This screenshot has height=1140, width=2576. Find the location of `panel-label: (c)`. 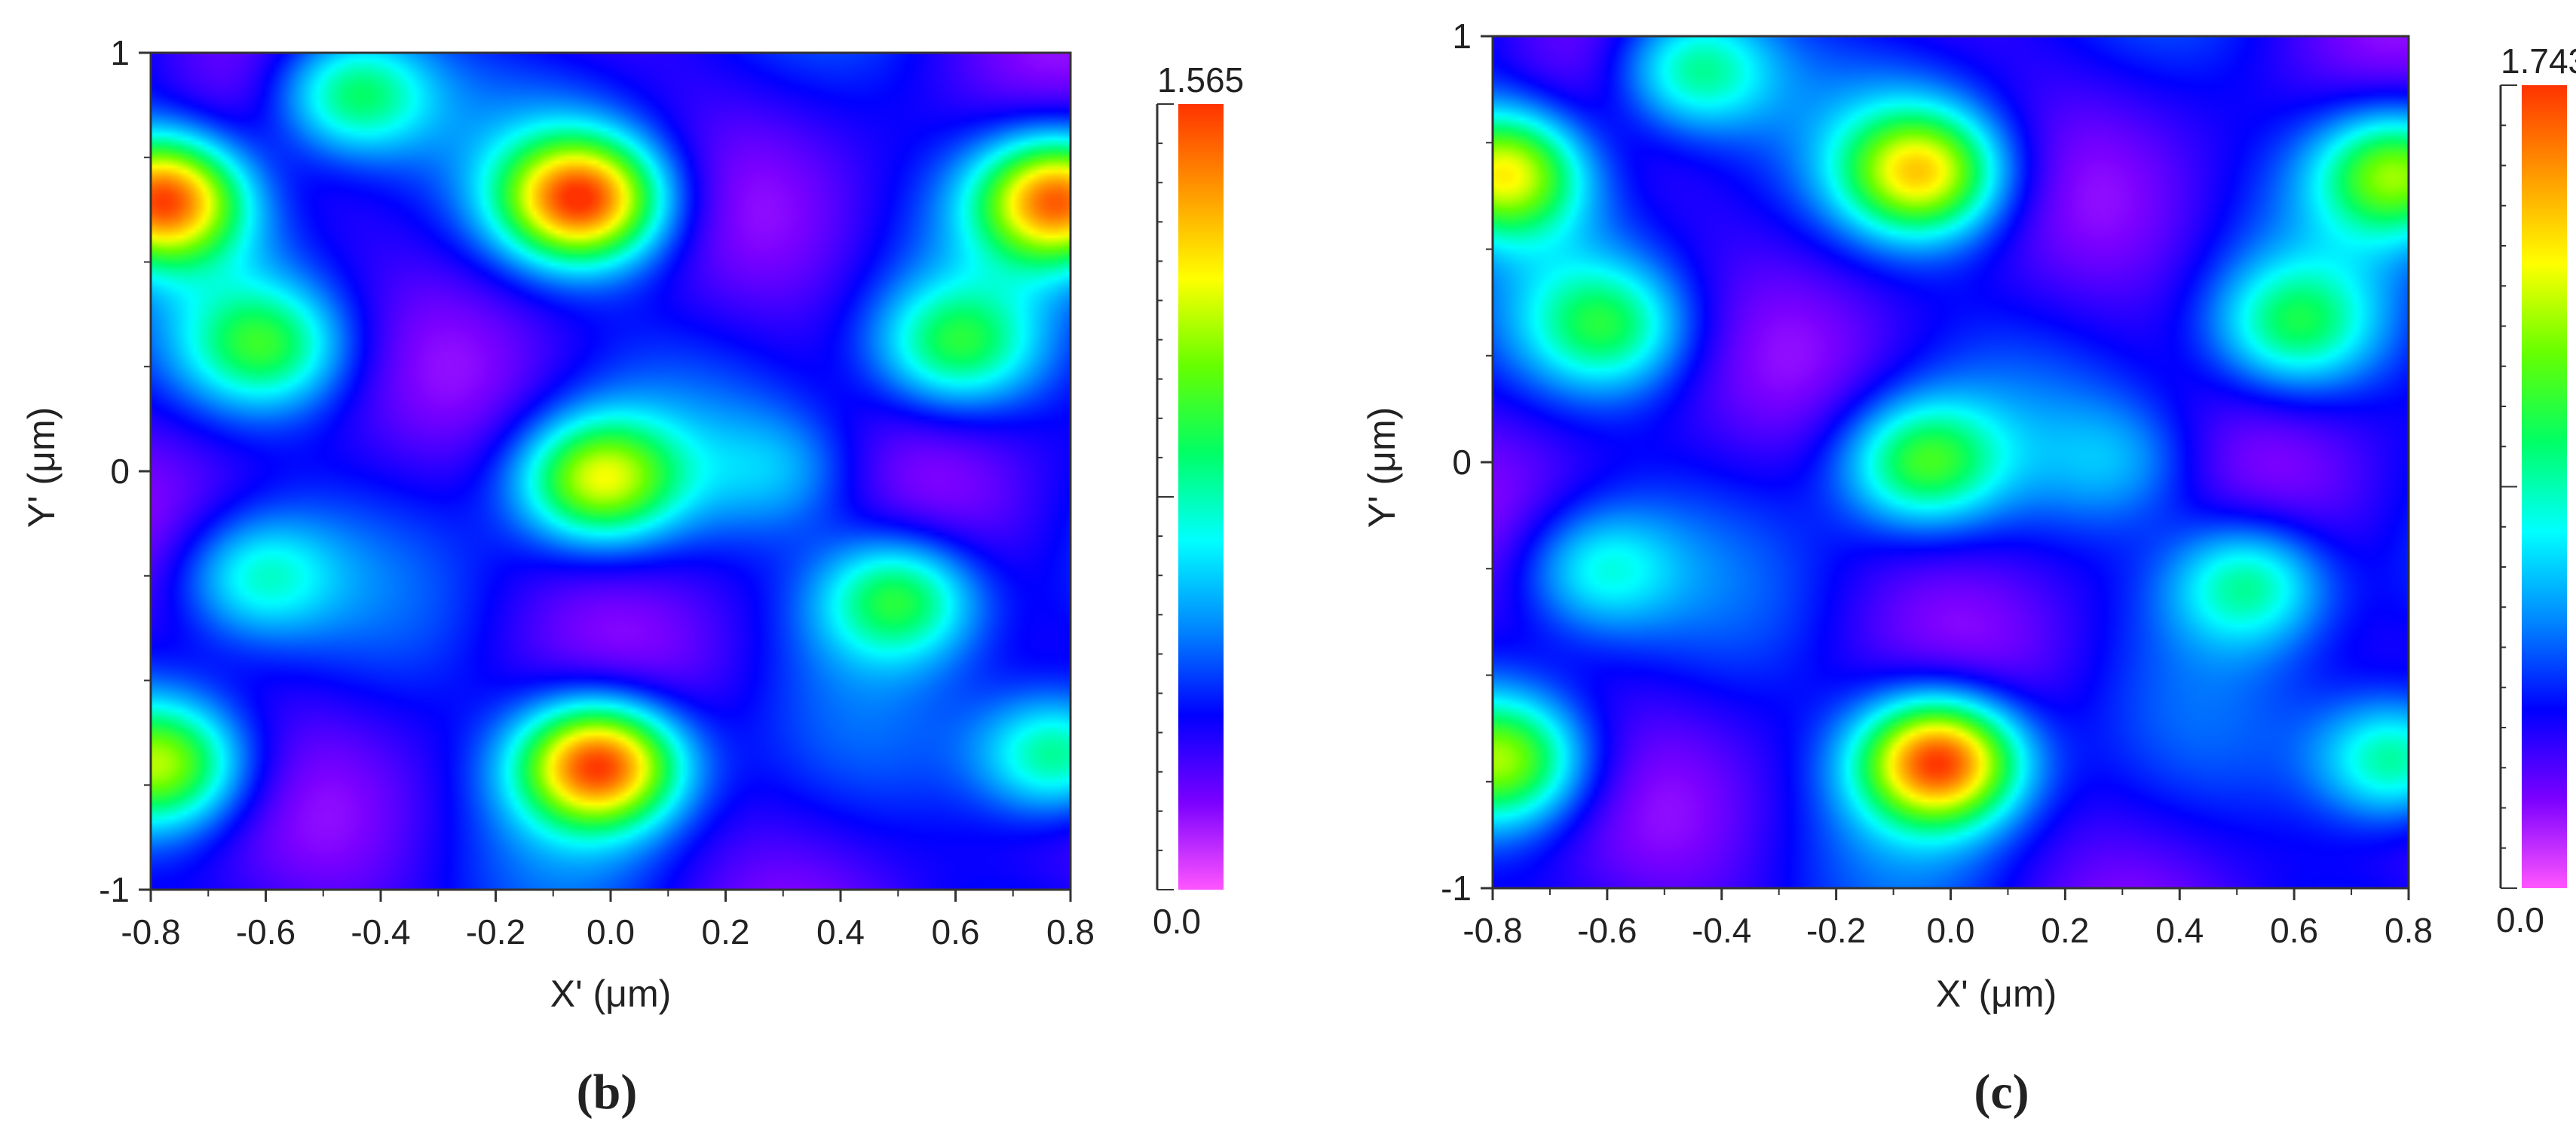

panel-label: (c) is located at coordinates (2001, 1092).